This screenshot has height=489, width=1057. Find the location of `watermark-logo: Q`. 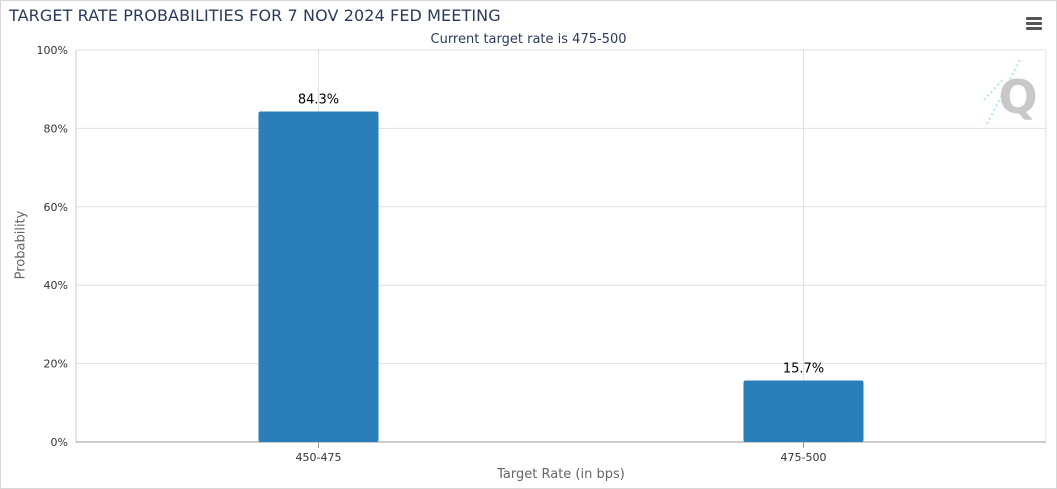

watermark-logo: Q is located at coordinates (1010, 91).